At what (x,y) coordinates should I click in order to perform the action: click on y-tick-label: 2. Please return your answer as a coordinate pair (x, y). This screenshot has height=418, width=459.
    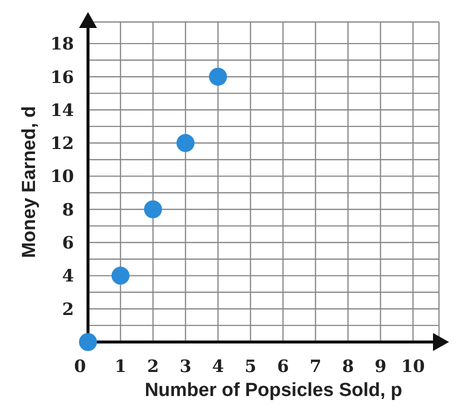
    Looking at the image, I should click on (68, 310).